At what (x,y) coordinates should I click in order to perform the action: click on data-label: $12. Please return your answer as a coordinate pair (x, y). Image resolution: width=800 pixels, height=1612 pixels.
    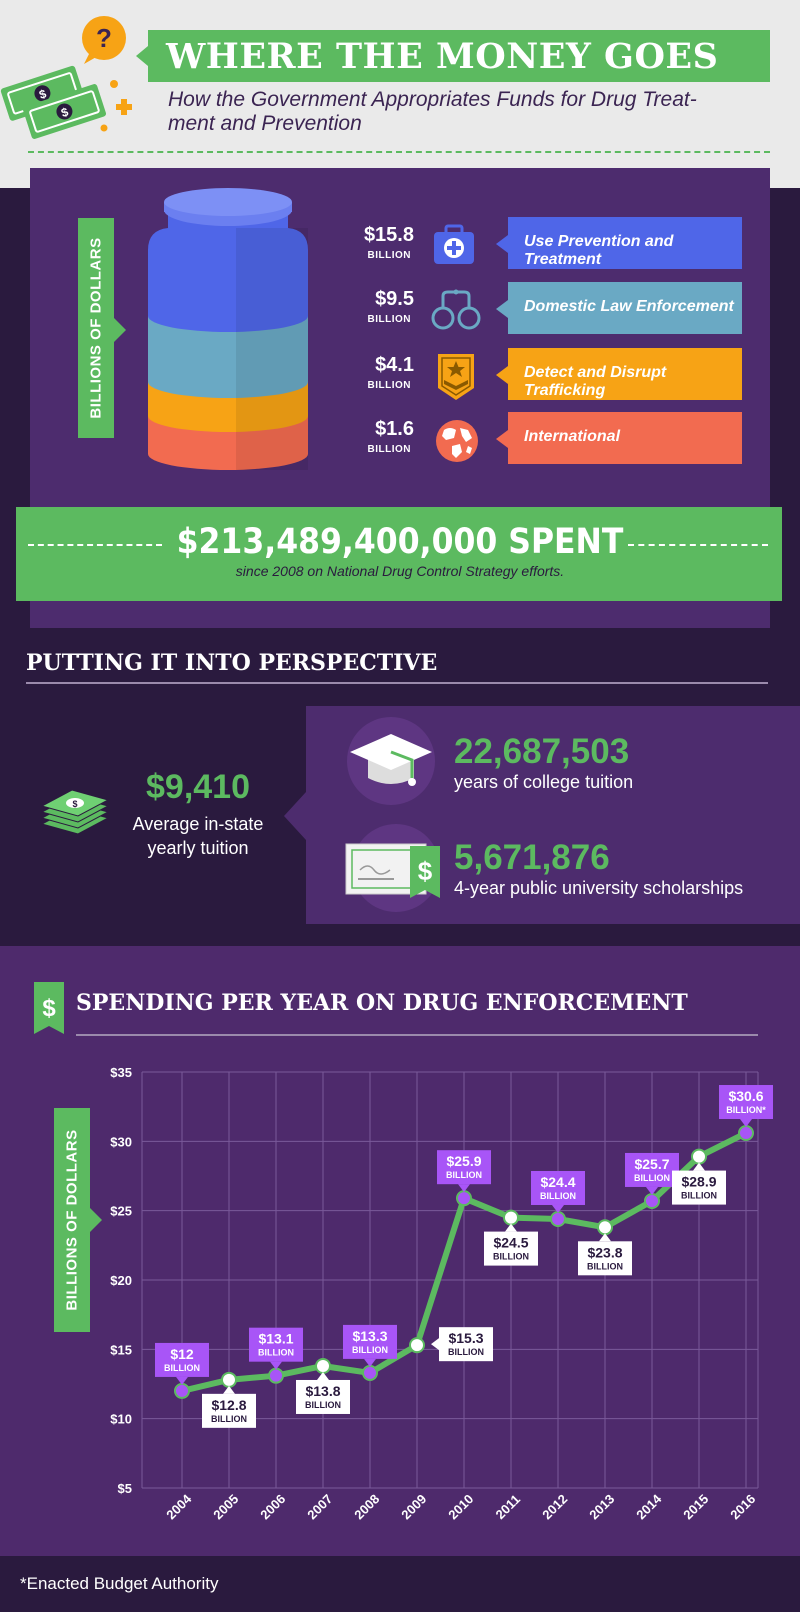
    Looking at the image, I should click on (182, 1354).